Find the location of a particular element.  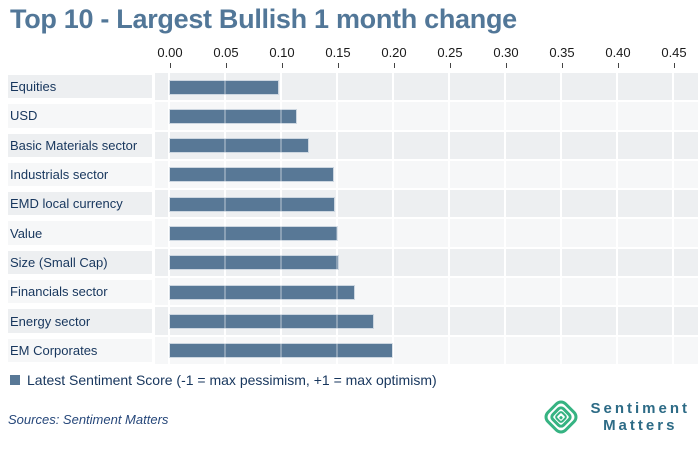

legend-marker-icon is located at coordinates (15, 380).